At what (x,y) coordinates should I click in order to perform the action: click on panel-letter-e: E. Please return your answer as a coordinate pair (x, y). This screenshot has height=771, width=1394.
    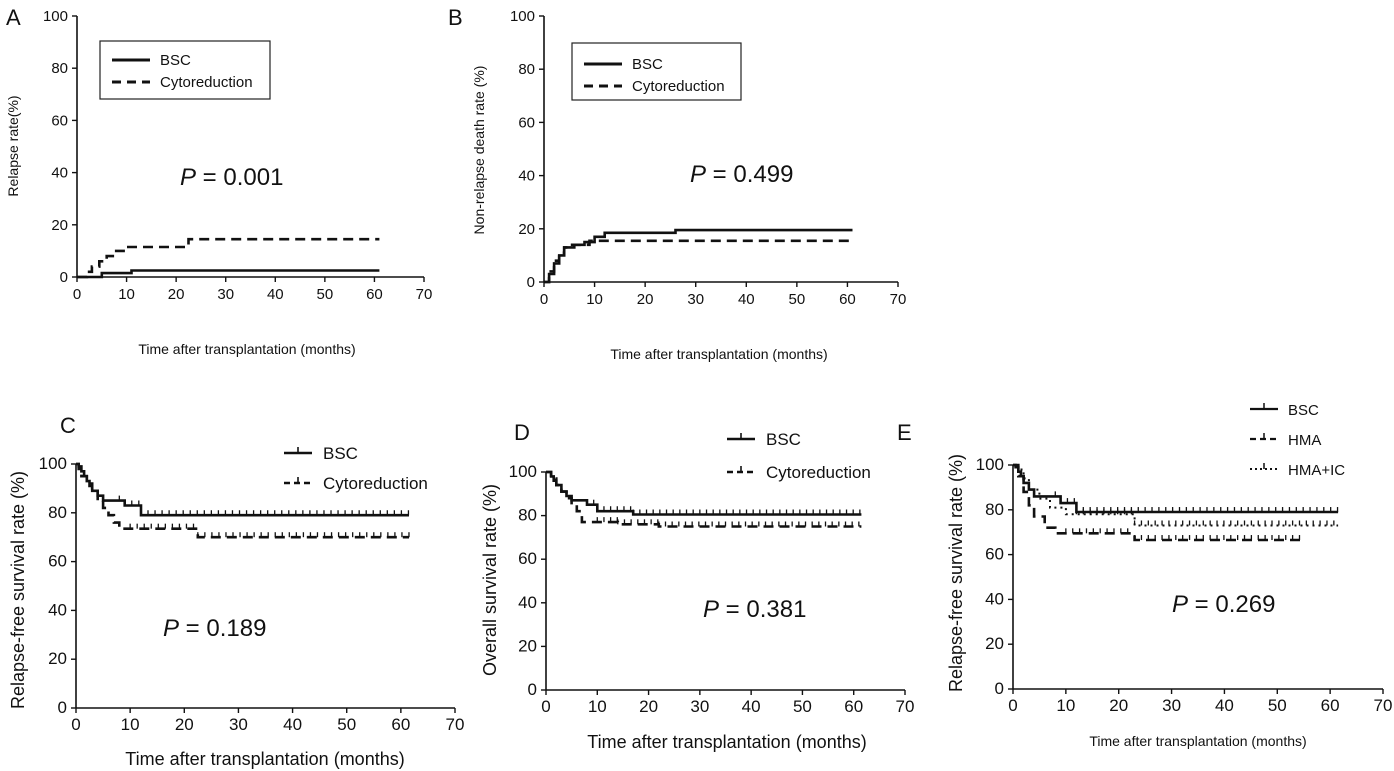
    Looking at the image, I should click on (904, 432).